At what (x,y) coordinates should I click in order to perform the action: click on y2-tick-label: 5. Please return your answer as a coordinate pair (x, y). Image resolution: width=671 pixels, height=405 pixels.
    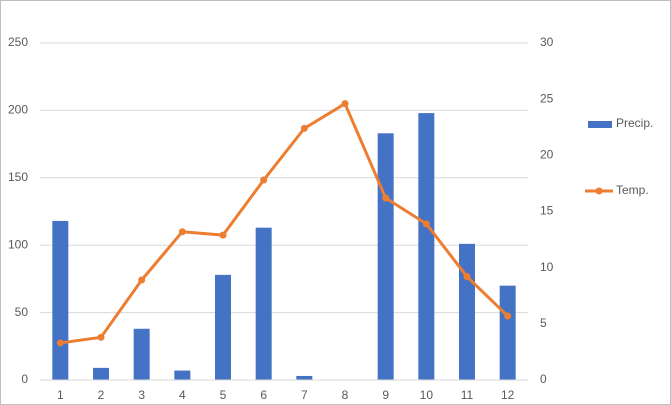
    Looking at the image, I should click on (543, 323).